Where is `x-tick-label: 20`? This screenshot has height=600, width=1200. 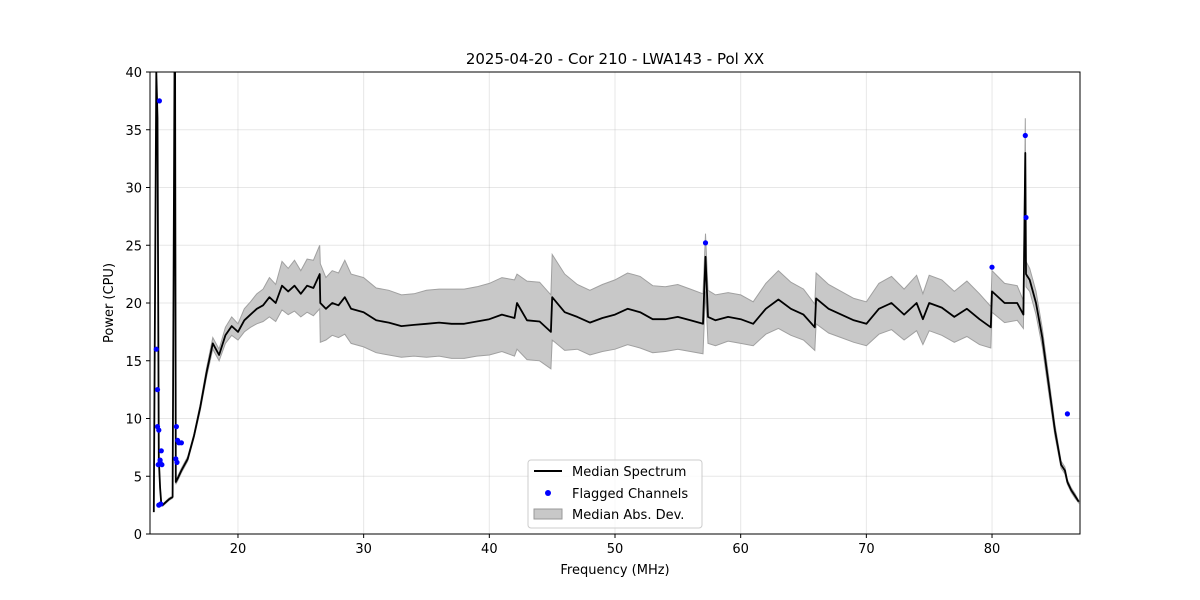 x-tick-label: 20 is located at coordinates (238, 549).